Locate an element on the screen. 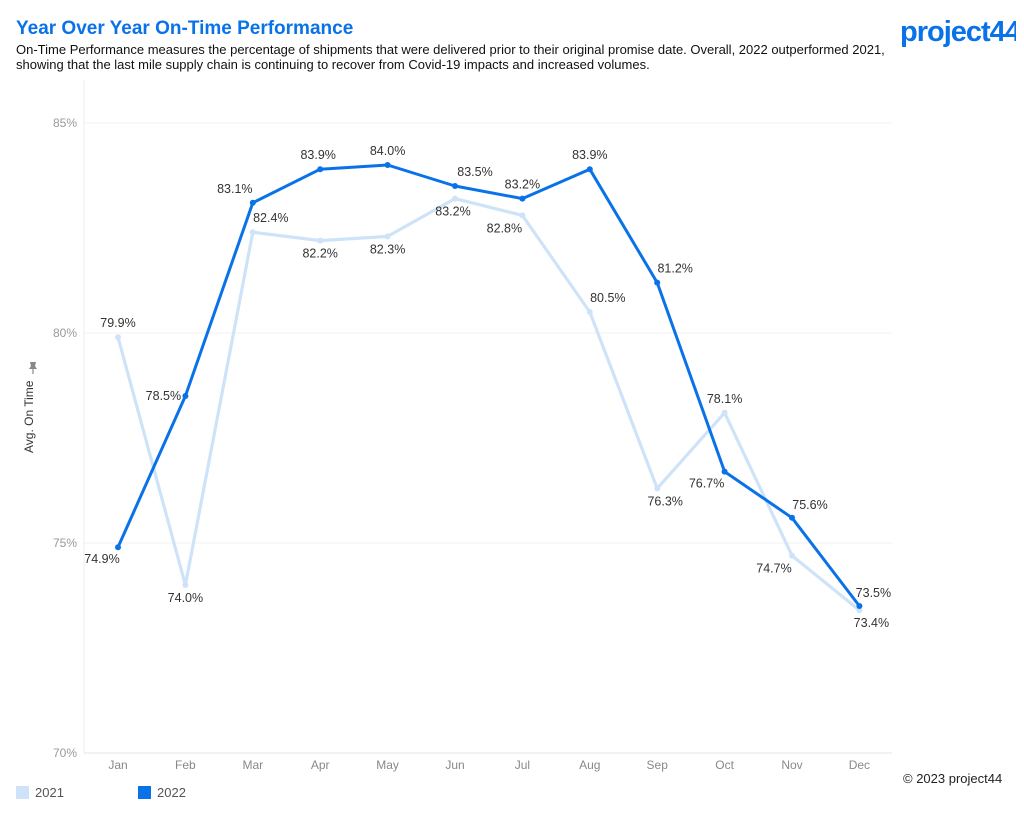 Image resolution: width=1024 pixels, height=819 pixels. data-label-2021: 74.7% is located at coordinates (773, 569).